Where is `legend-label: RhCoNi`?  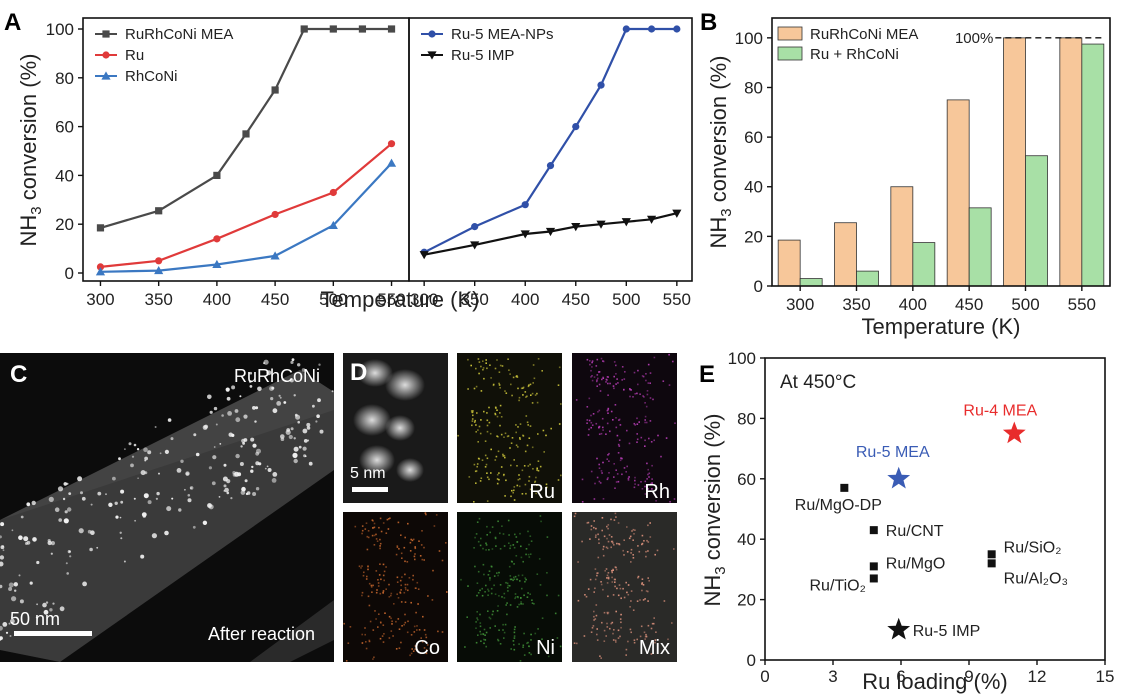
legend-label: RhCoNi is located at coordinates (151, 76).